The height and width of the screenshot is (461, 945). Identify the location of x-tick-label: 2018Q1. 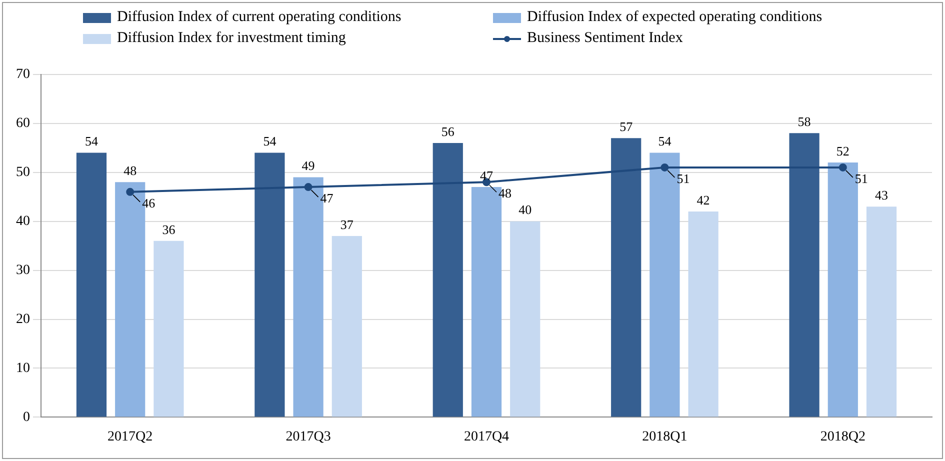
(665, 436).